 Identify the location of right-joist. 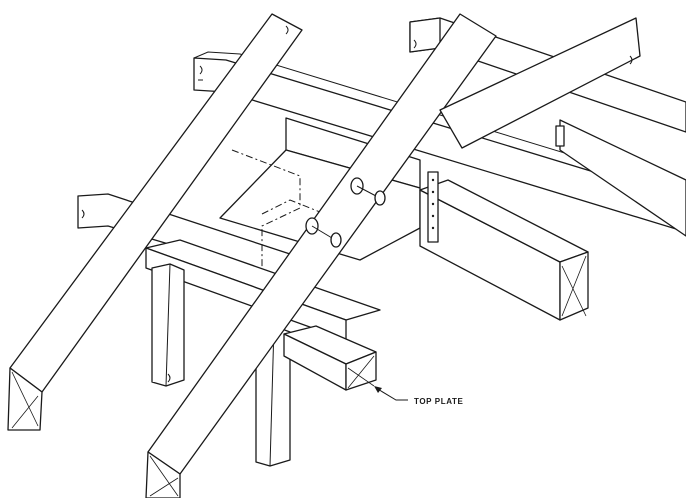
(504, 250).